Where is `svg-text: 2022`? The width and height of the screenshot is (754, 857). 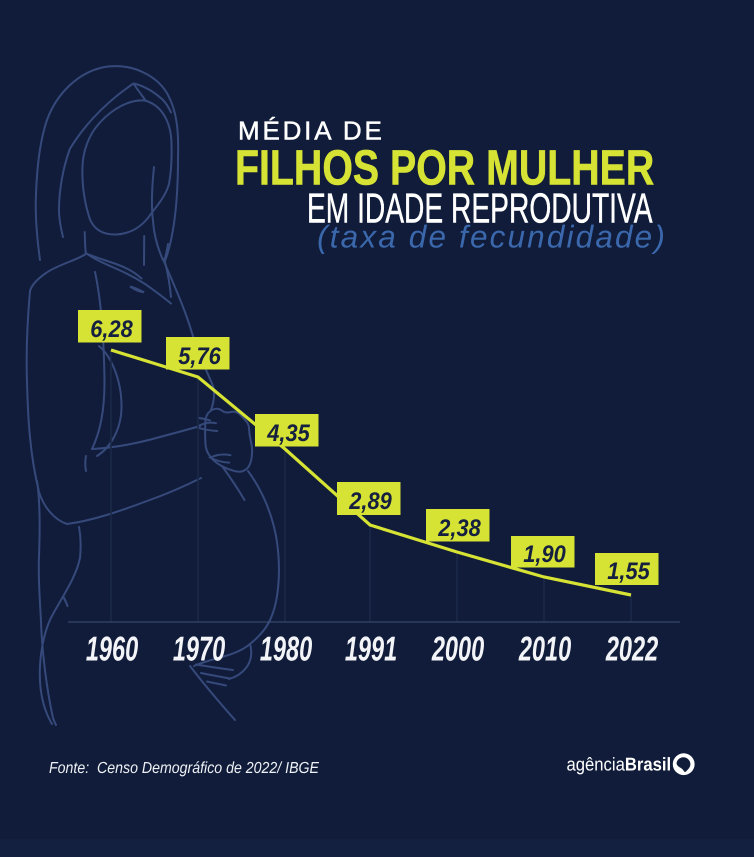
svg-text: 2022 is located at coordinates (631, 650).